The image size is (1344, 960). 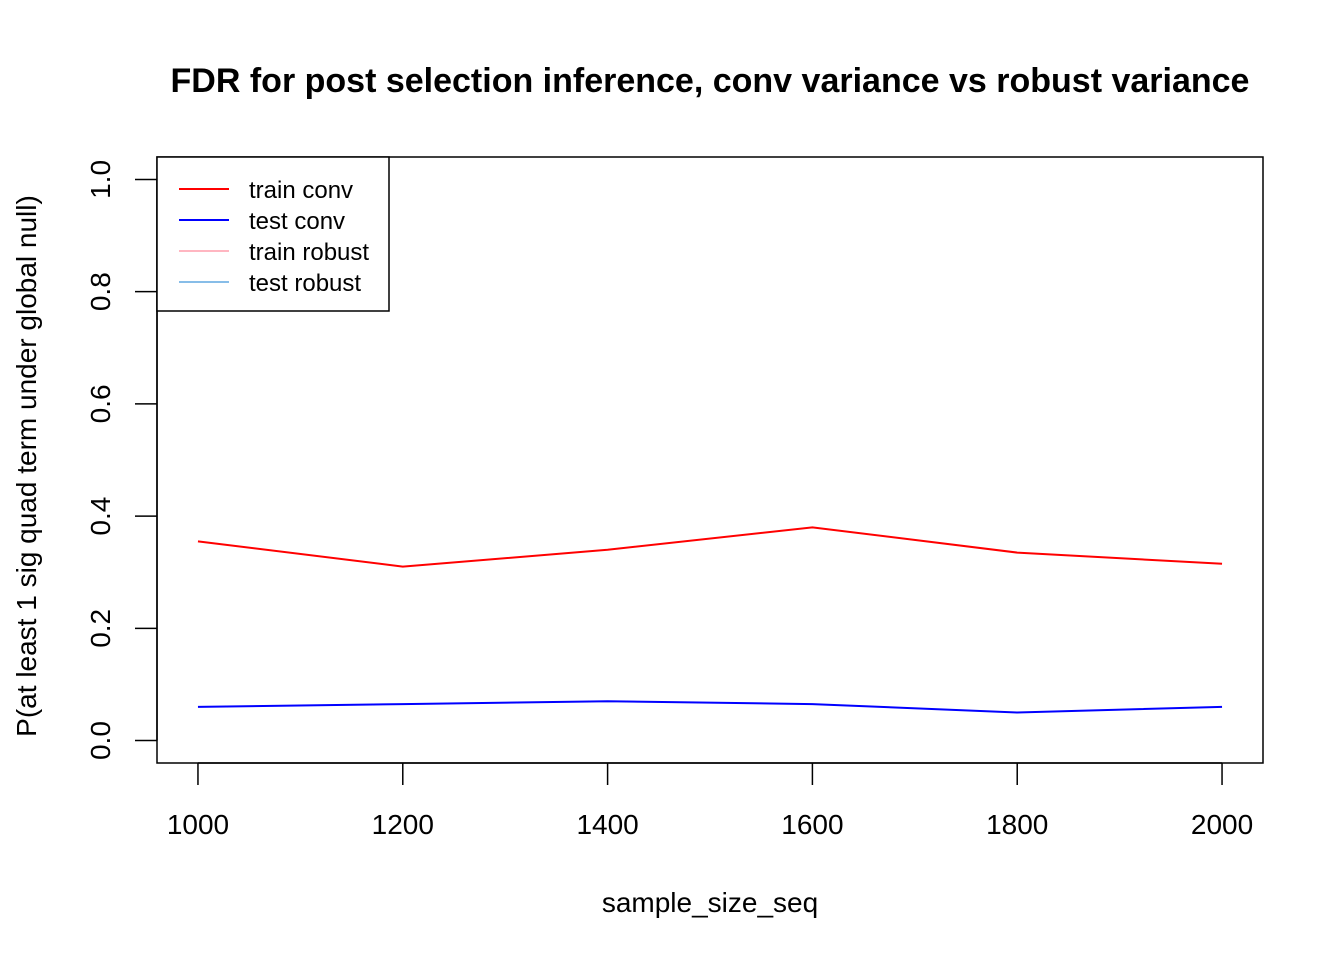 What do you see at coordinates (1222, 824) in the screenshot?
I see `x-tick-label: 2000` at bounding box center [1222, 824].